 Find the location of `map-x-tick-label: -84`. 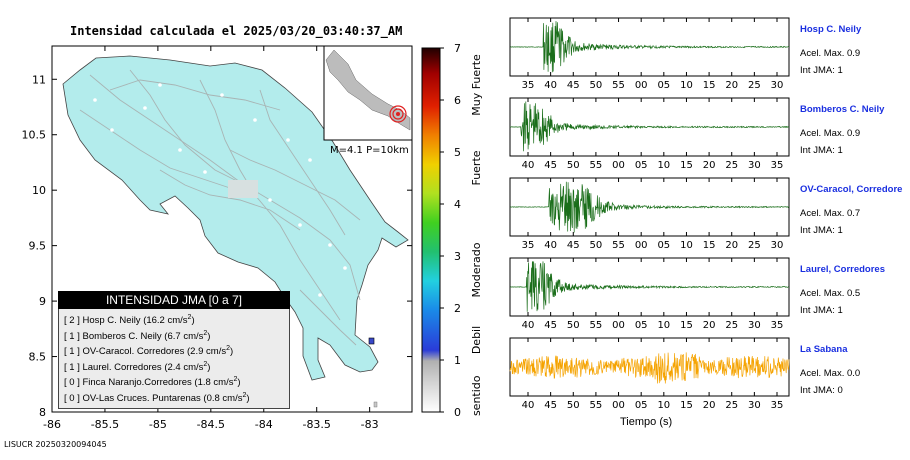

map-x-tick-label: -84 is located at coordinates (264, 424).